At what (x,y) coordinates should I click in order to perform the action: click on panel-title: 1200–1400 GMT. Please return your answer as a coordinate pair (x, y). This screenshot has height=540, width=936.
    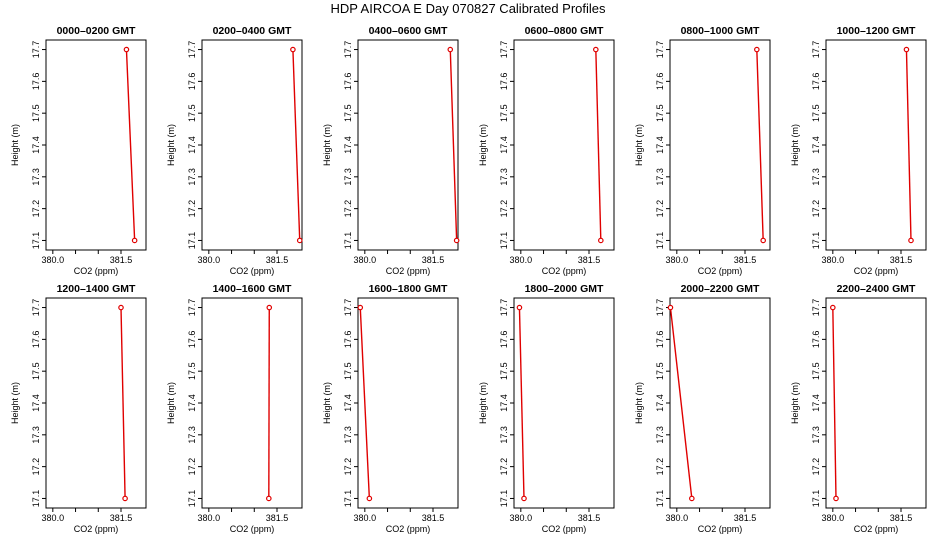
    Looking at the image, I should click on (96, 289).